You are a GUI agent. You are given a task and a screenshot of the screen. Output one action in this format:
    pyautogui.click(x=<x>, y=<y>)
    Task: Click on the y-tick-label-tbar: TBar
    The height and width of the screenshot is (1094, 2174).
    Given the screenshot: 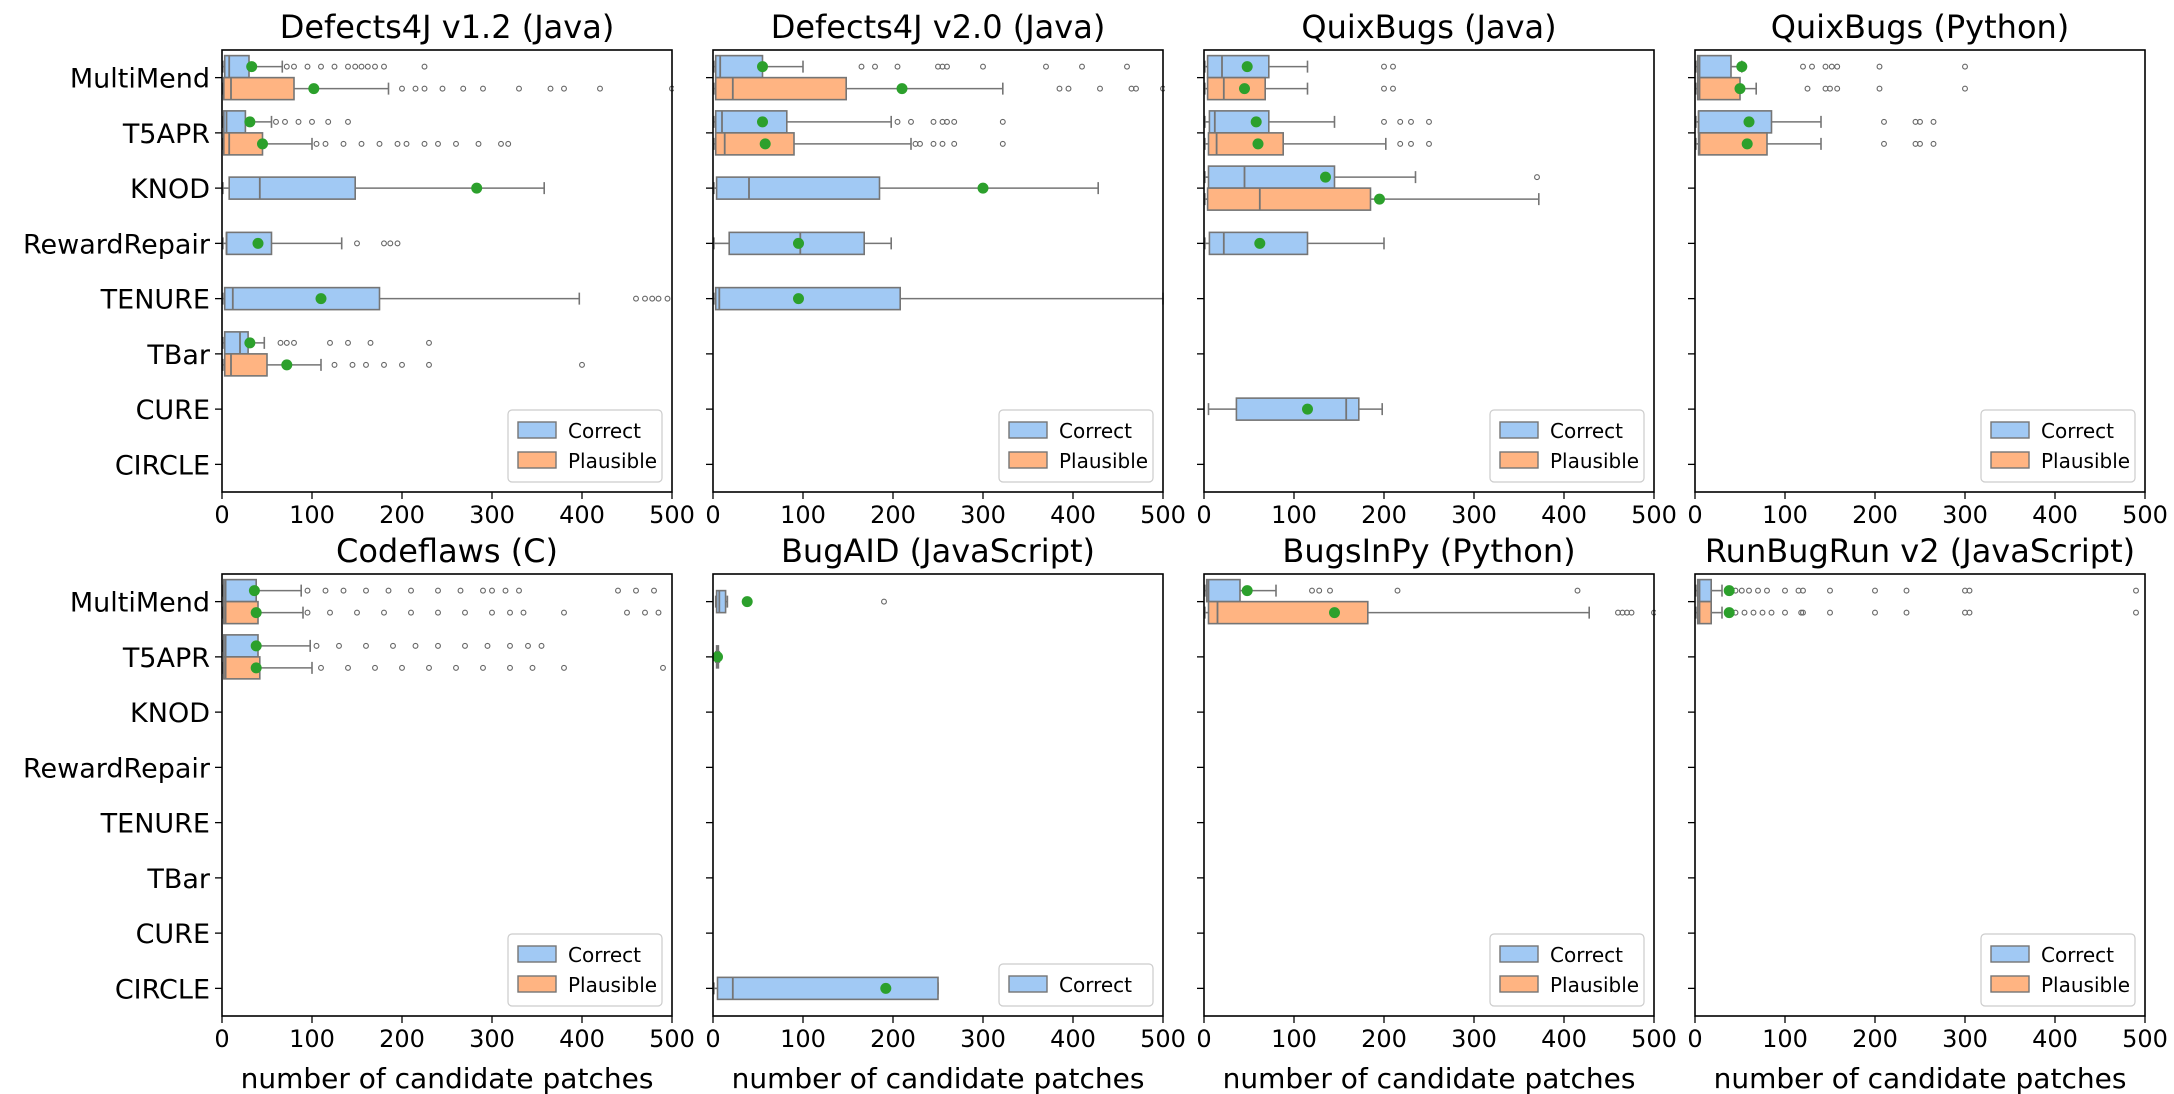 What is the action you would take?
    pyautogui.click(x=178, y=879)
    